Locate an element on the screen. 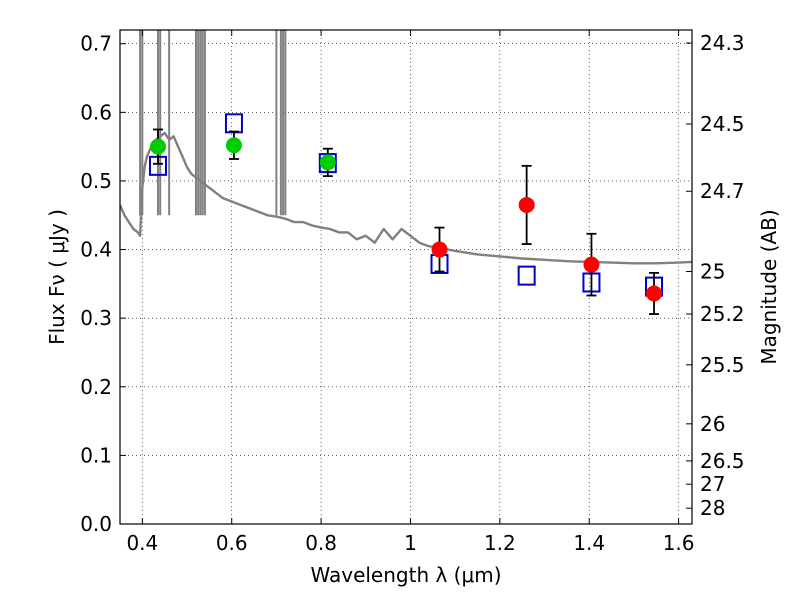  x-tick-label: 0.8 is located at coordinates (321, 543).